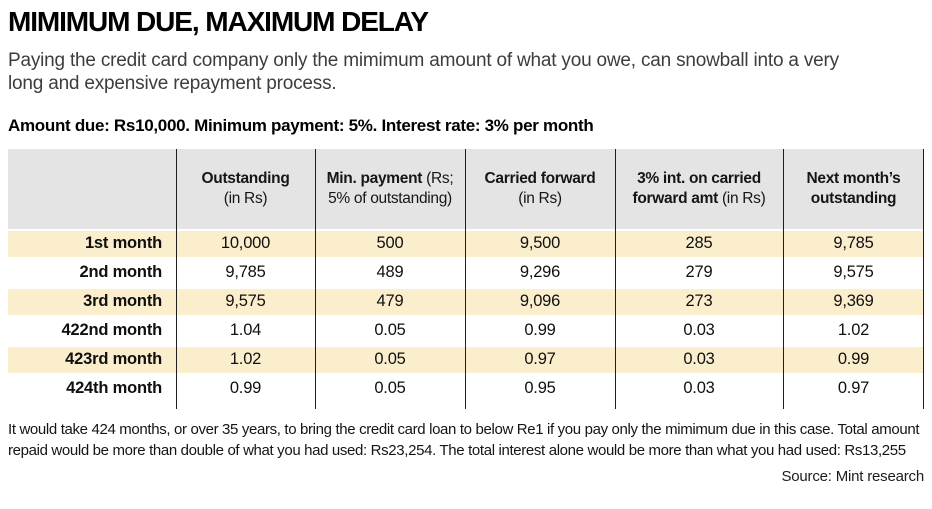 The width and height of the screenshot is (932, 509). I want to click on data-cell: 9,096, so click(540, 301).